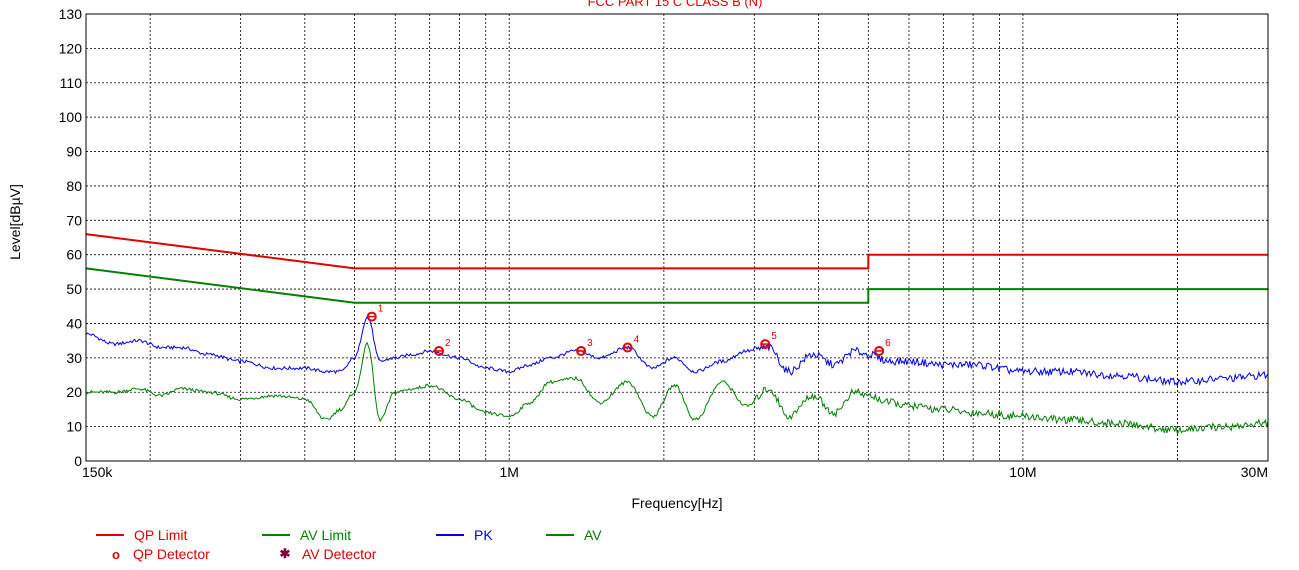 This screenshot has height=570, width=1299. Describe the element at coordinates (71, 48) in the screenshot. I see `y-tick-label: 120` at that location.